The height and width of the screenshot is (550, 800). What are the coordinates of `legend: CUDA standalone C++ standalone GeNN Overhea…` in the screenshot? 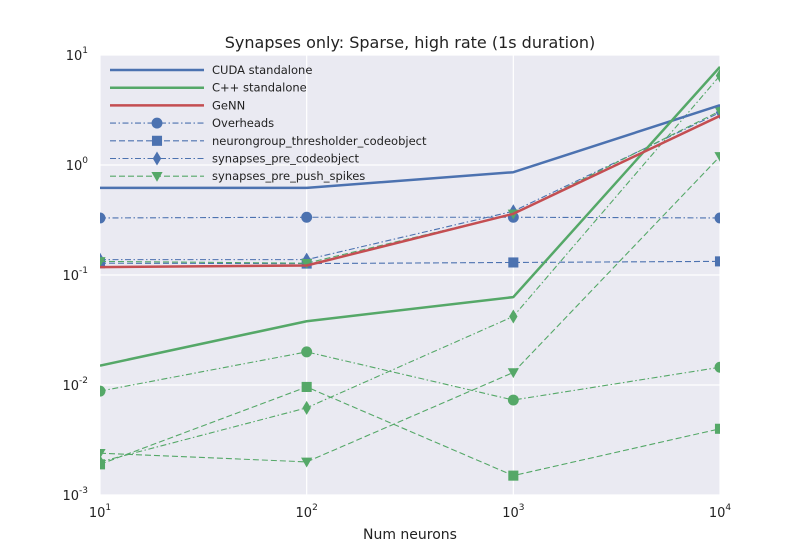 It's located at (268, 123).